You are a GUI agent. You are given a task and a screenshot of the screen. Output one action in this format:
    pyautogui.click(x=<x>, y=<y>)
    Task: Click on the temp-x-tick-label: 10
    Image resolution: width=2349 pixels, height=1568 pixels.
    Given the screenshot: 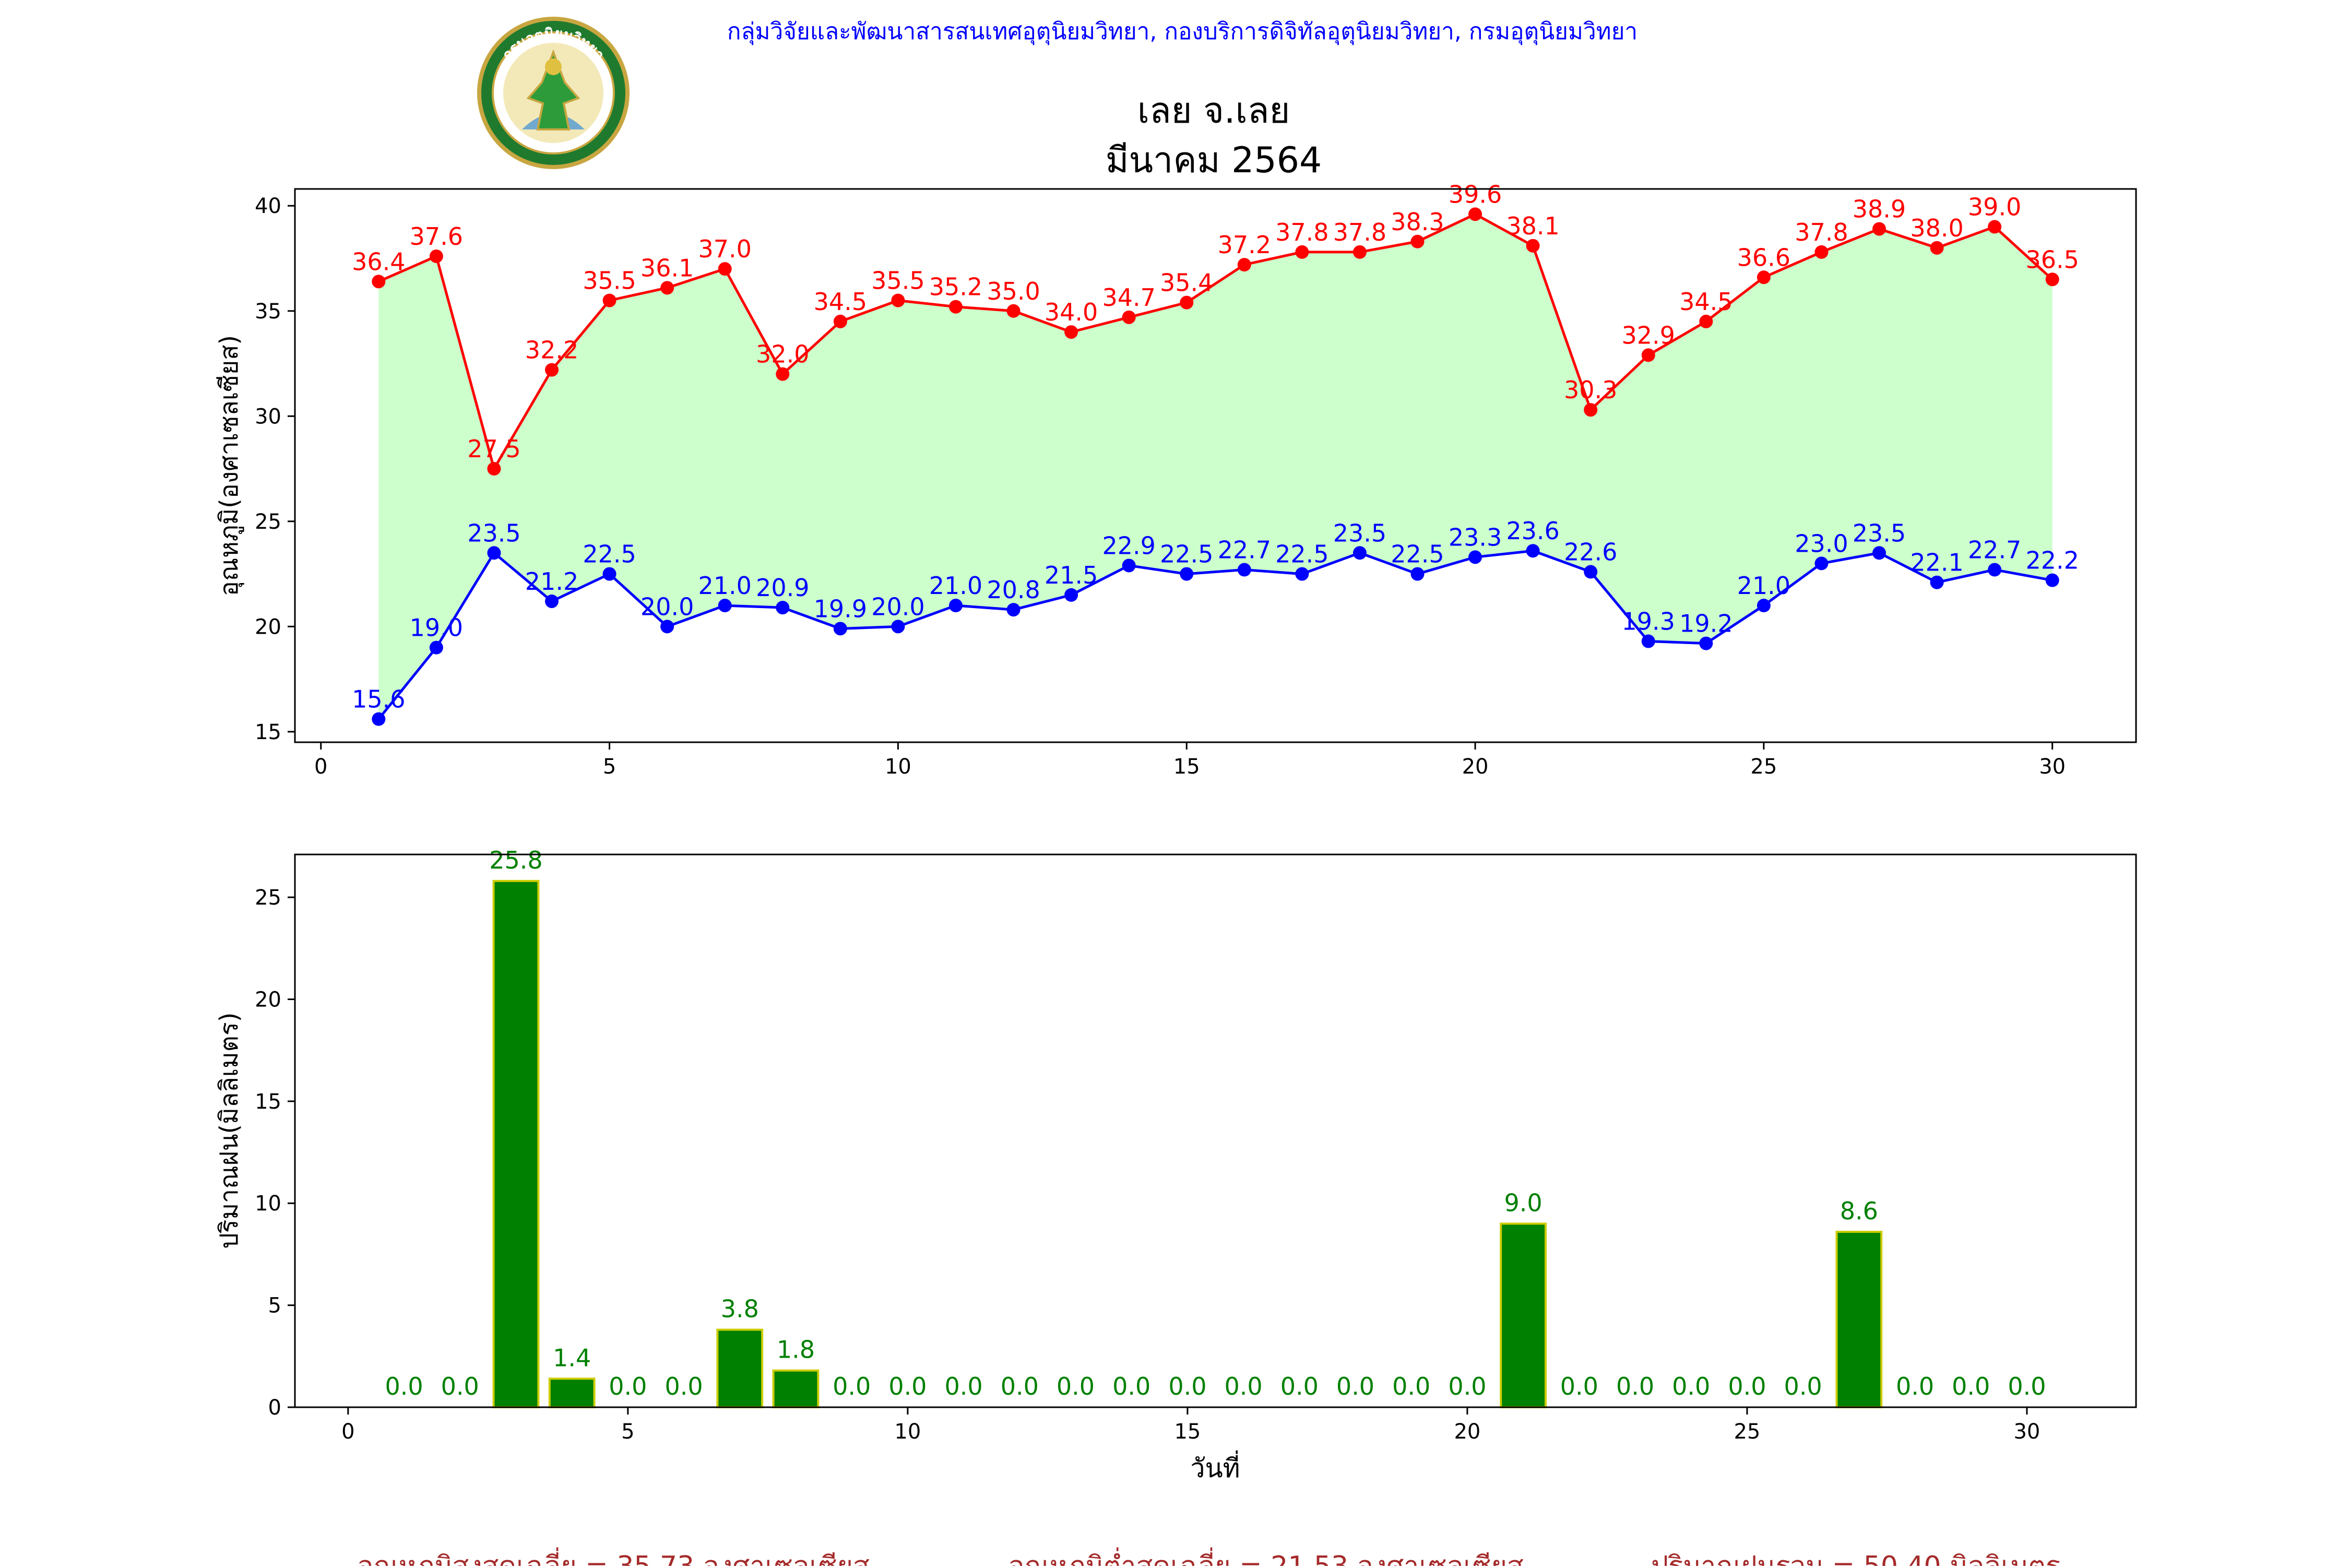 What is the action you would take?
    pyautogui.click(x=898, y=767)
    